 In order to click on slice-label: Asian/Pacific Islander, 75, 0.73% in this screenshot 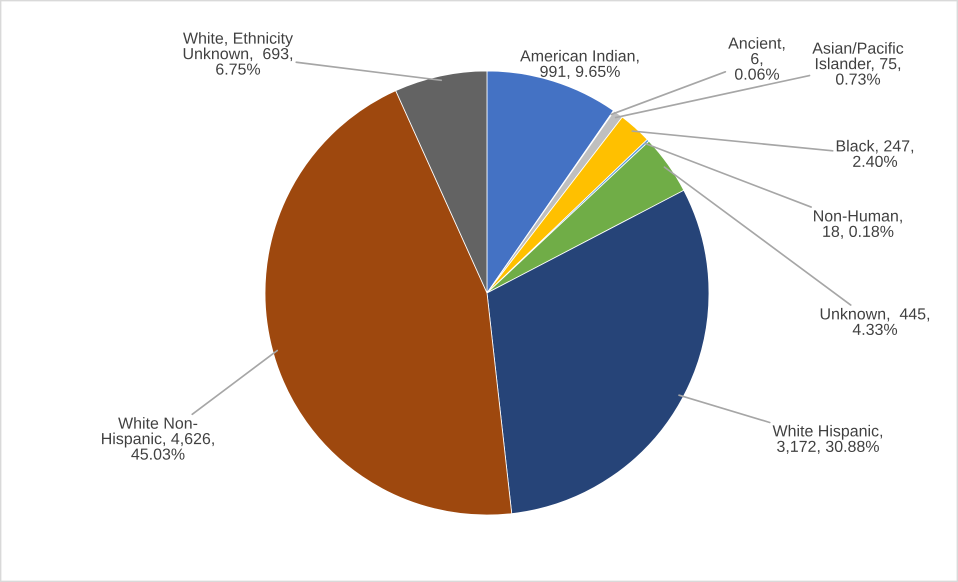, I will do `click(858, 63)`.